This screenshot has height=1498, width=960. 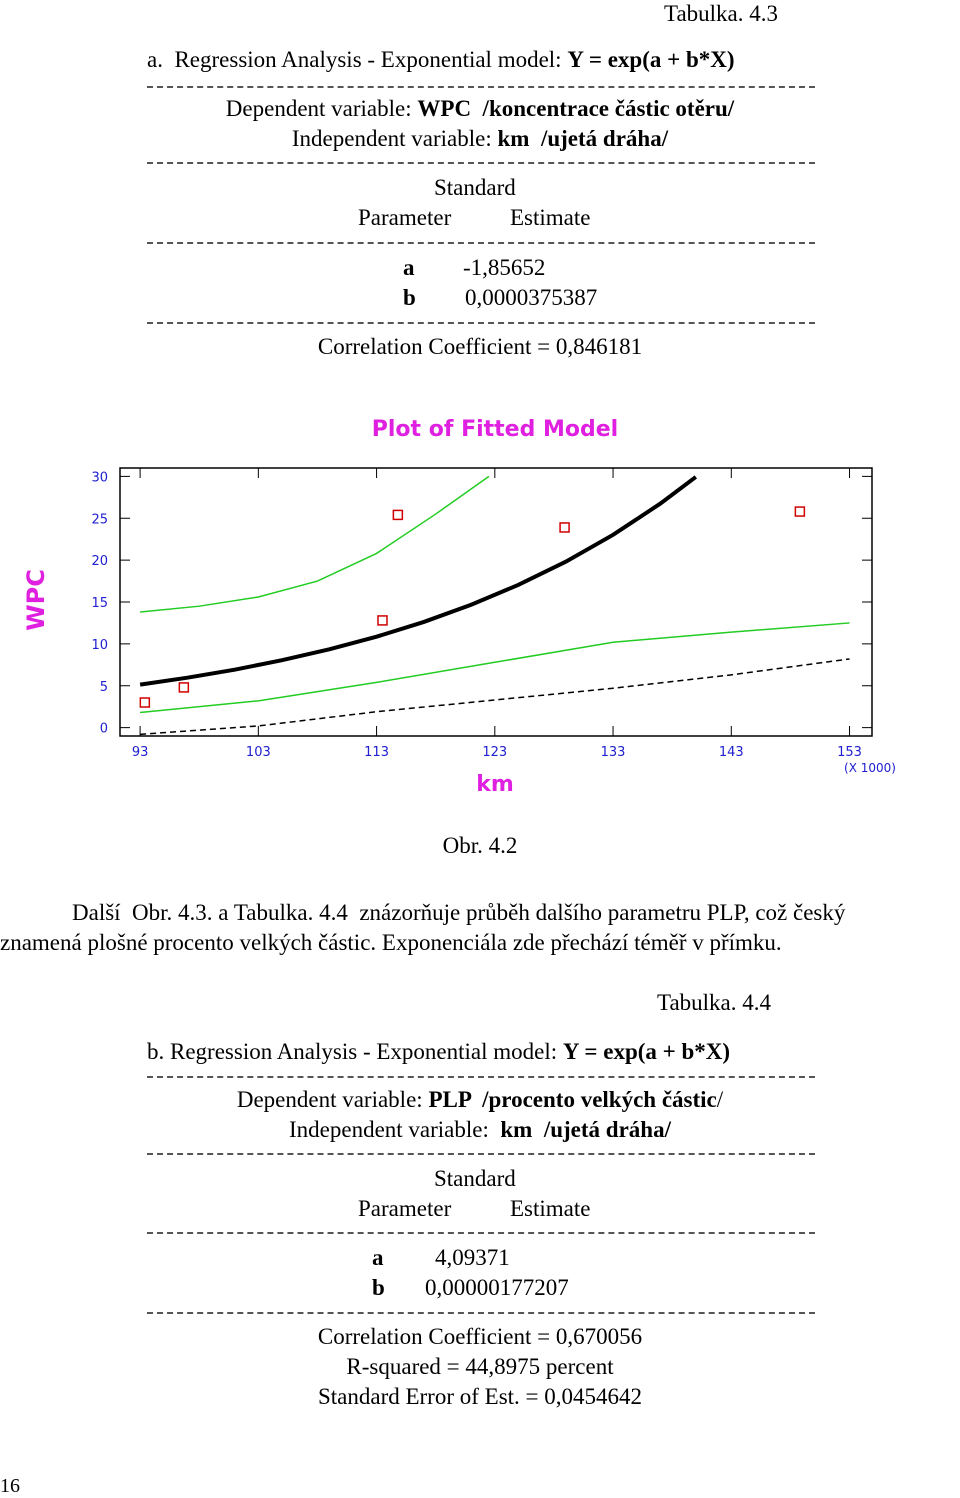 I want to click on plot-frame, so click(x=496, y=602).